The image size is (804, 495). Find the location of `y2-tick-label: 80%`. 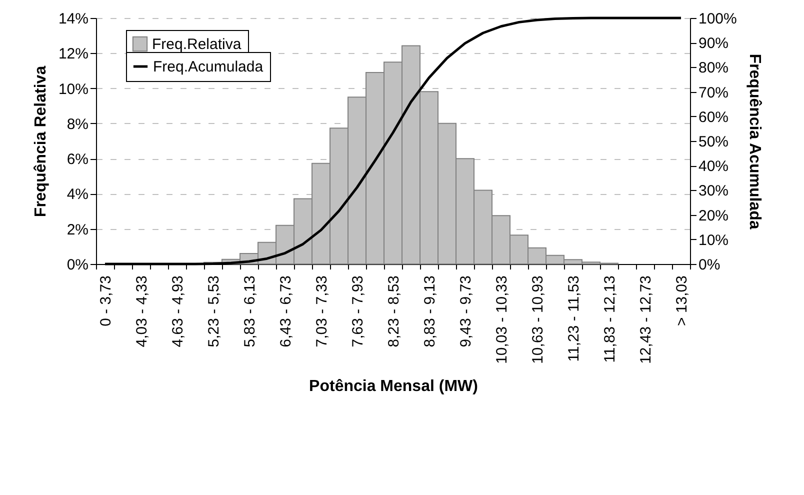

y2-tick-label: 80% is located at coordinates (713, 68).